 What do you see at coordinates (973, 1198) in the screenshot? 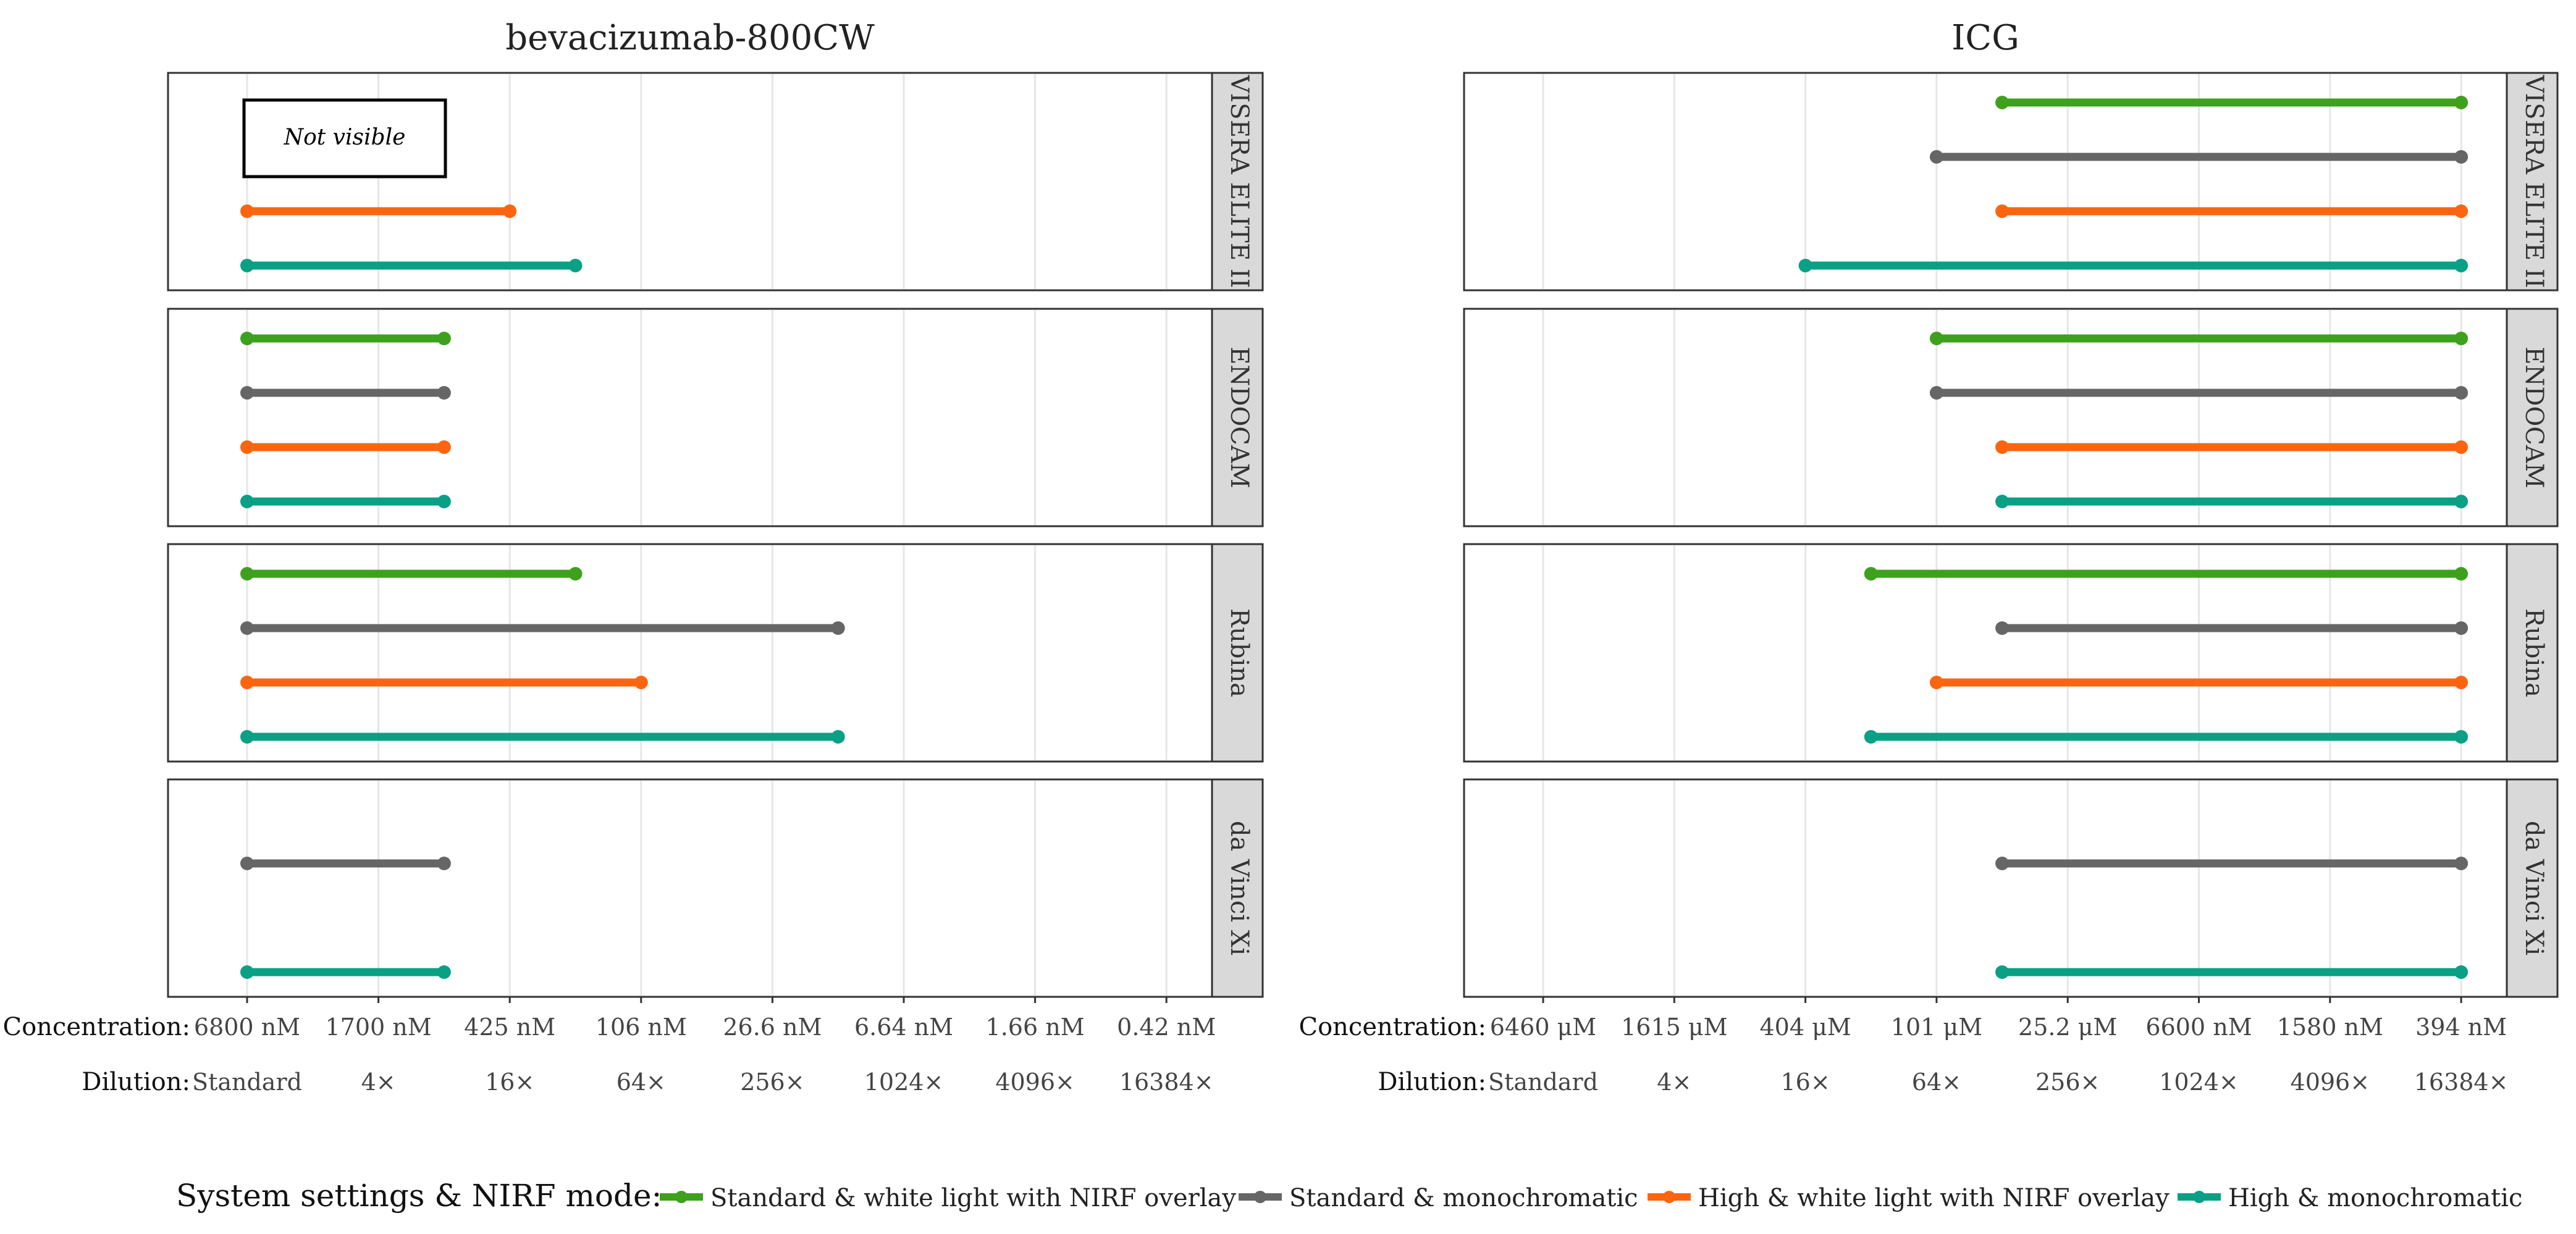
I see `legend-label-std_wl: Standard & white light with NIRF overlay` at bounding box center [973, 1198].